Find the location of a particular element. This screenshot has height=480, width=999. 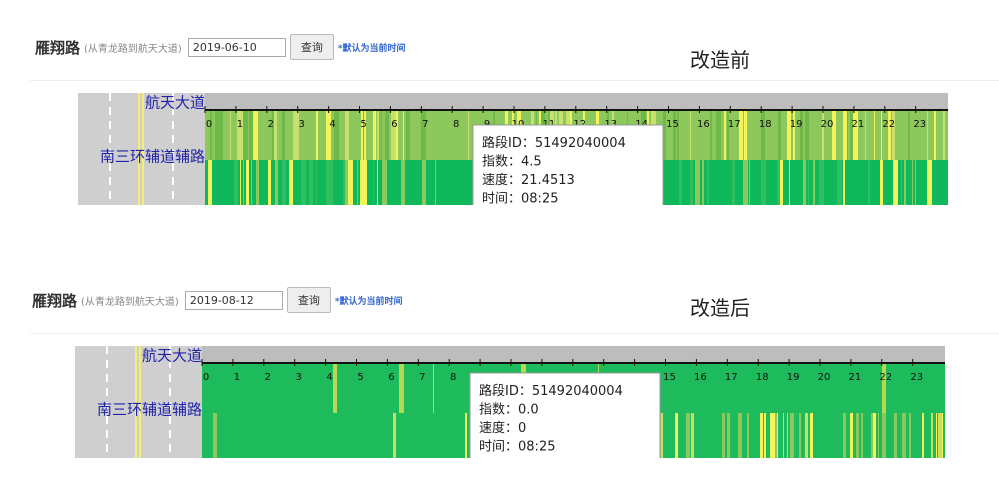

hour-label: 17 is located at coordinates (734, 124).